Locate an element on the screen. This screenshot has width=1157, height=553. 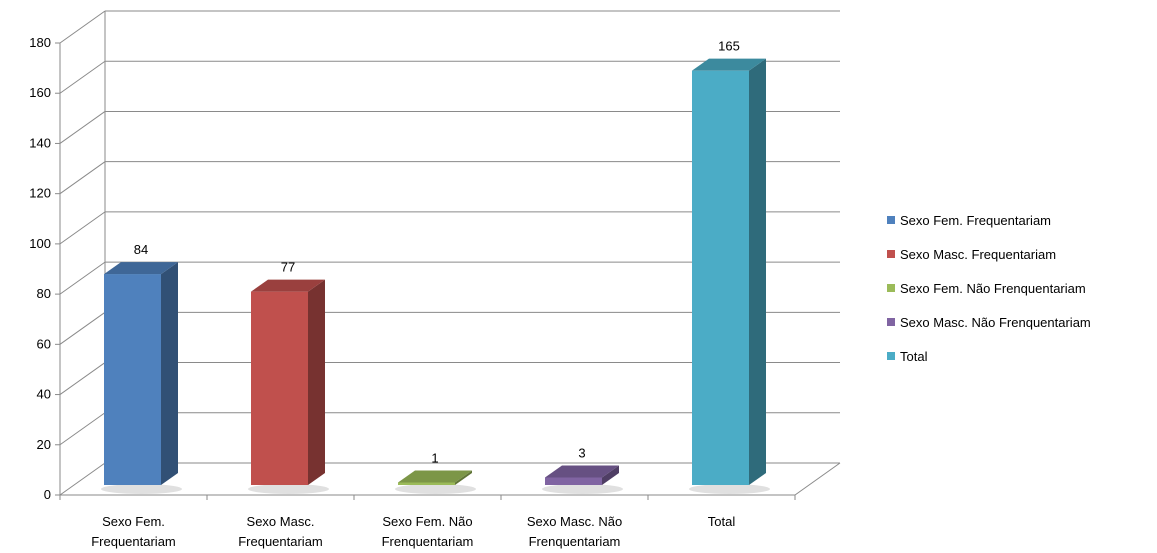
legend-label: Sexo Fem. Frequentariam is located at coordinates (976, 220).